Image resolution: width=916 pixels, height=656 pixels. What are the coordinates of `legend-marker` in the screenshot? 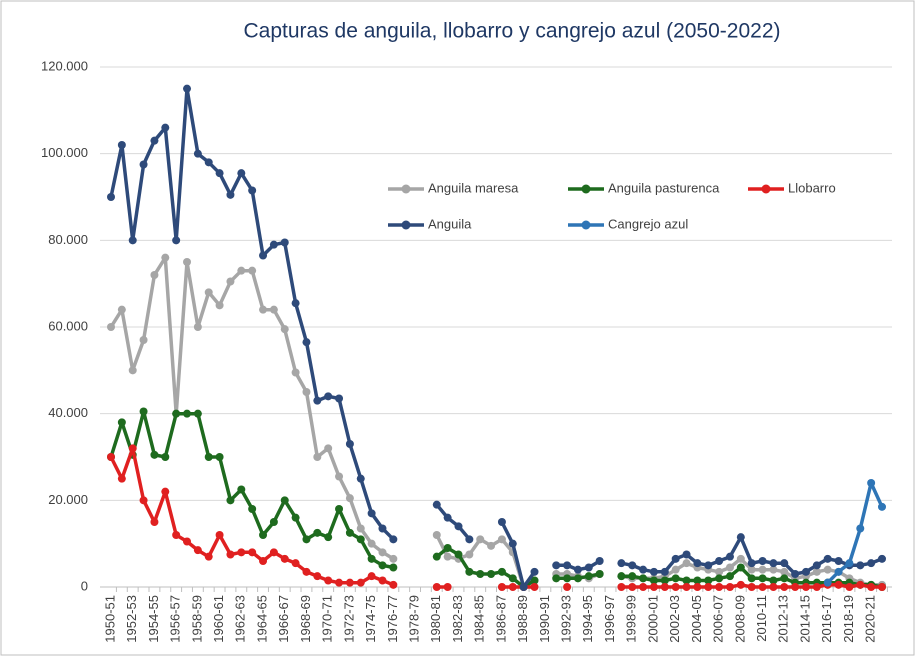 It's located at (586, 189).